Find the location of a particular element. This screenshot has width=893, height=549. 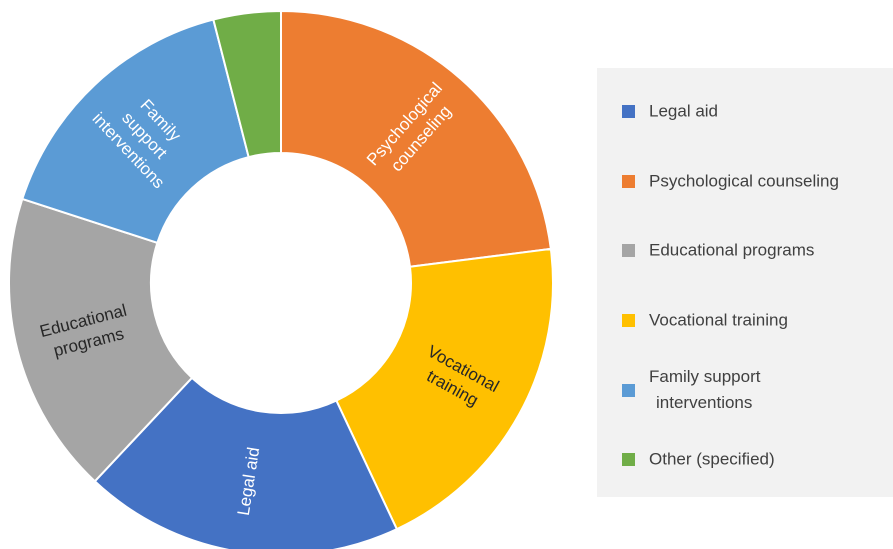

legend-text: Other (specified) is located at coordinates (712, 458).